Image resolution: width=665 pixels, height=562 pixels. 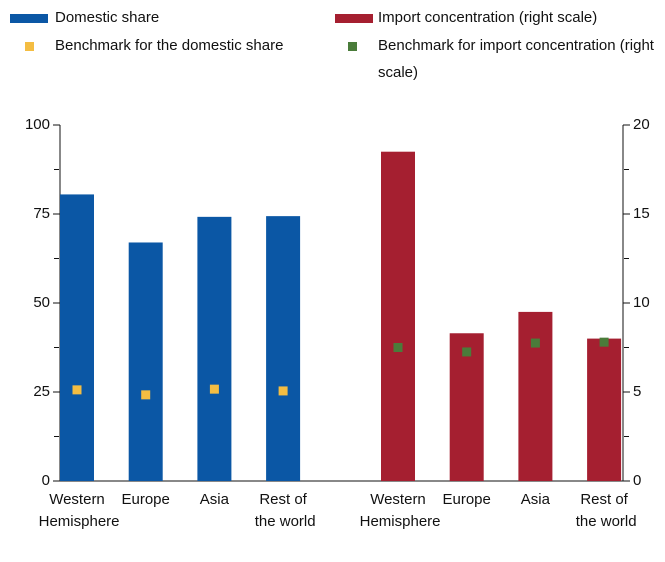 What do you see at coordinates (488, 17) in the screenshot?
I see `legend-label: Import concentration (right scale)` at bounding box center [488, 17].